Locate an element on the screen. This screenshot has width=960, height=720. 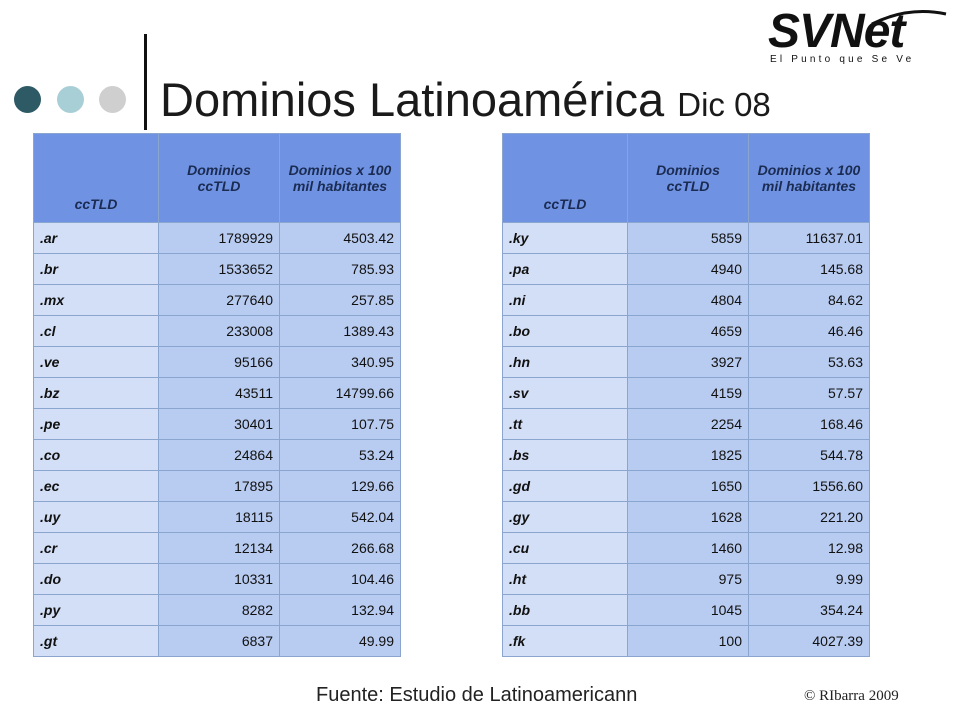
table-row: .ni 4804 84.62 is located at coordinates (686, 300).